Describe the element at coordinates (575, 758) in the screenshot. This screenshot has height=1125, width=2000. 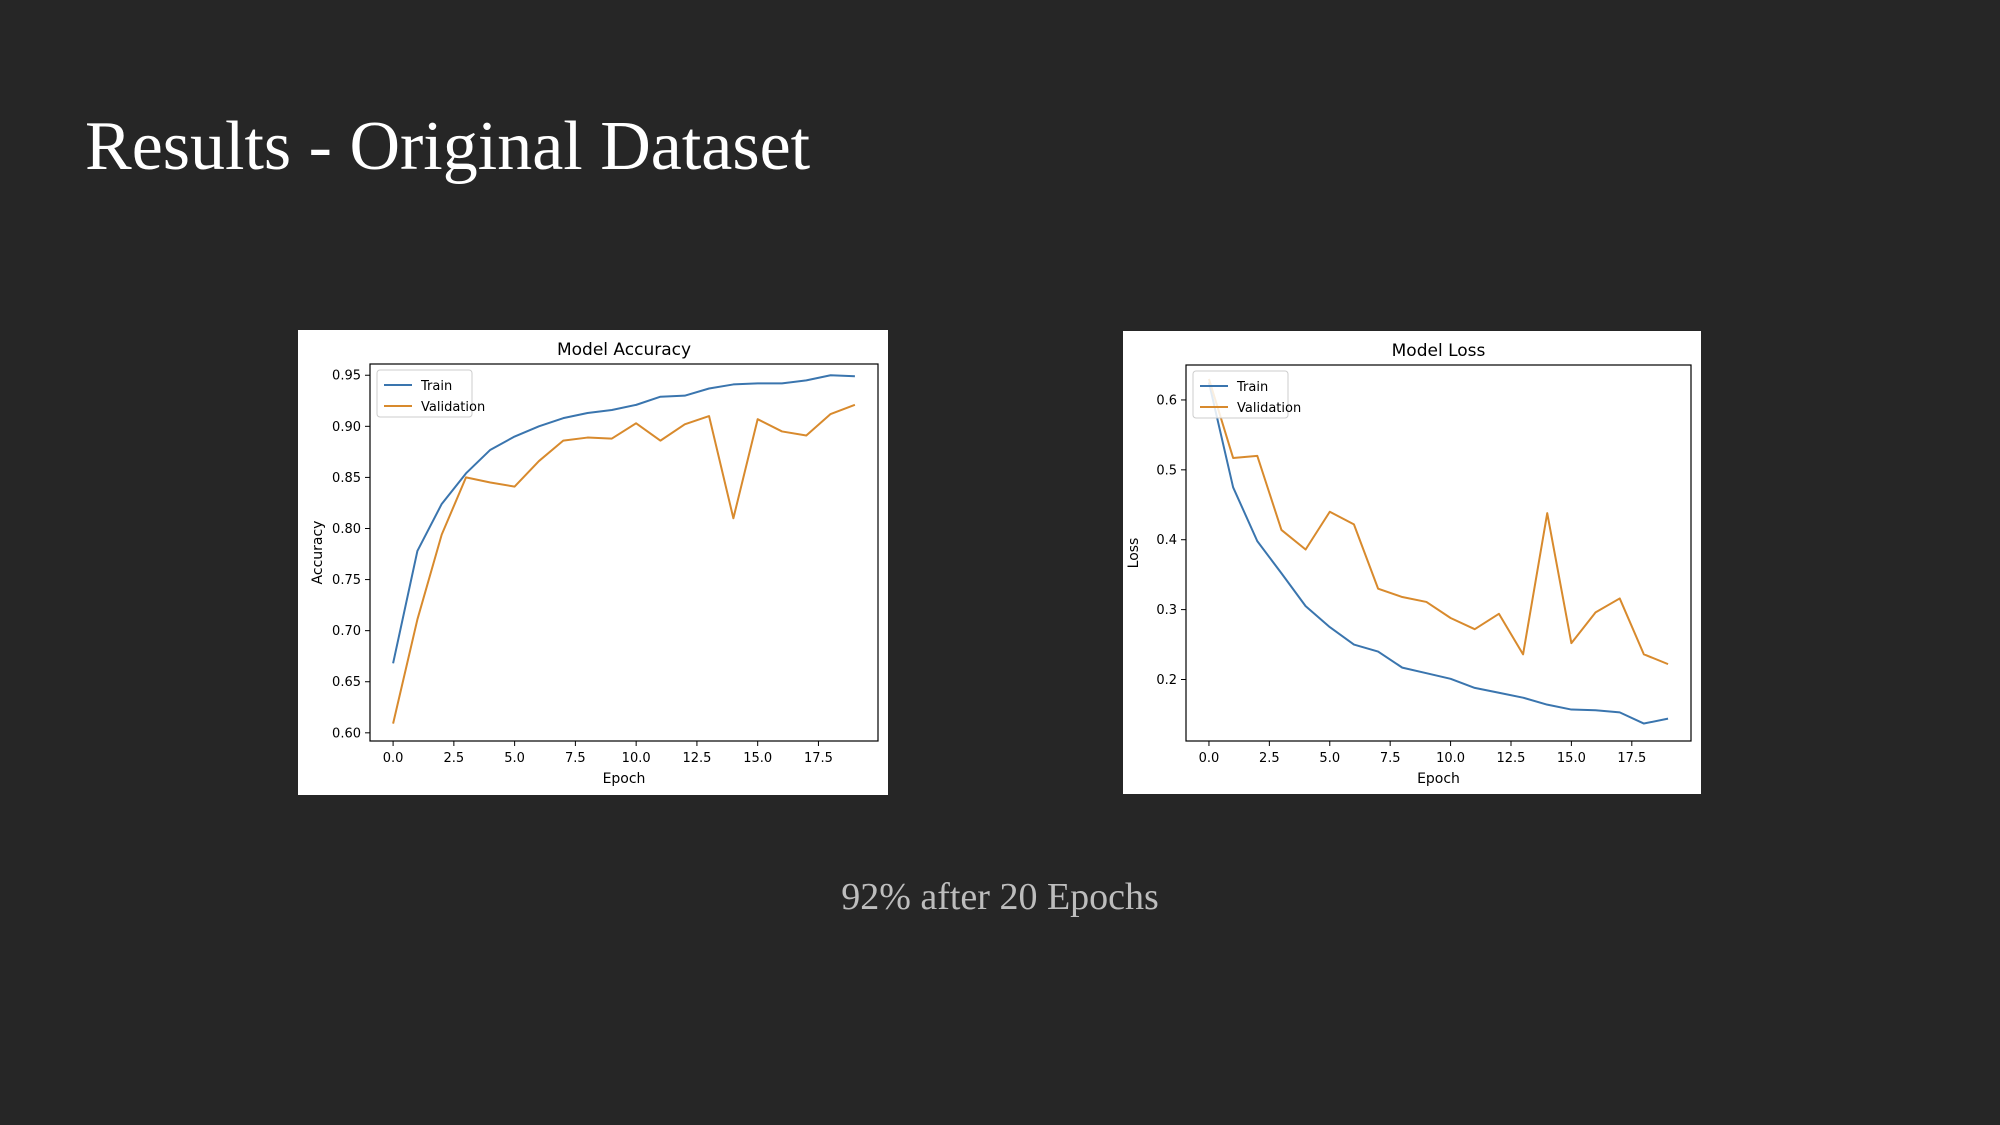
I see `accuracy-x-tick-label: 7.5` at that location.